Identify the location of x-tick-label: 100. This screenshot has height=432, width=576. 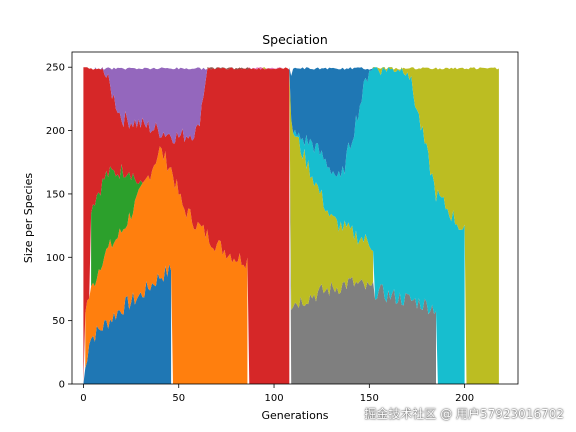
(273, 398).